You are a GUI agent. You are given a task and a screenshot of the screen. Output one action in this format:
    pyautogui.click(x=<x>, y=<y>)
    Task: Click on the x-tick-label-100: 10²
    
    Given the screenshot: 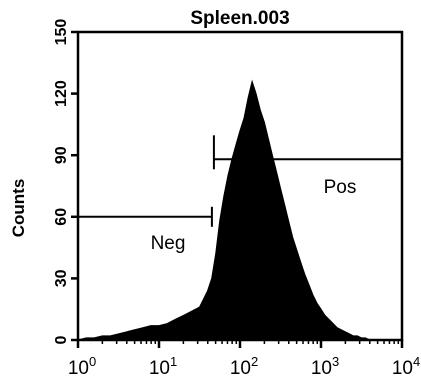 What is the action you would take?
    pyautogui.click(x=244, y=366)
    